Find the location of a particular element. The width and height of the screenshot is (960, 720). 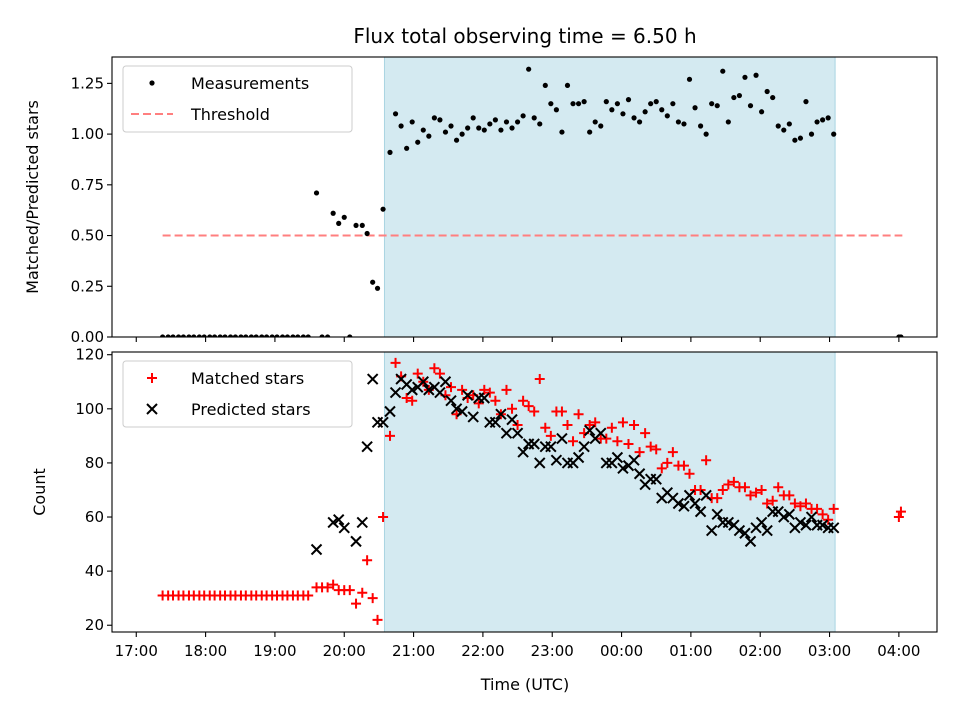

y-tick-label: 80 is located at coordinates (94, 463).